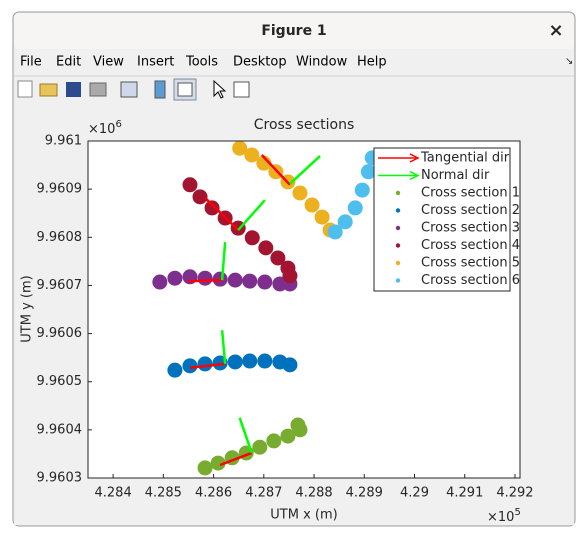 The image size is (588, 547). What do you see at coordinates (304, 125) in the screenshot?
I see `chart-title: Cross sections` at bounding box center [304, 125].